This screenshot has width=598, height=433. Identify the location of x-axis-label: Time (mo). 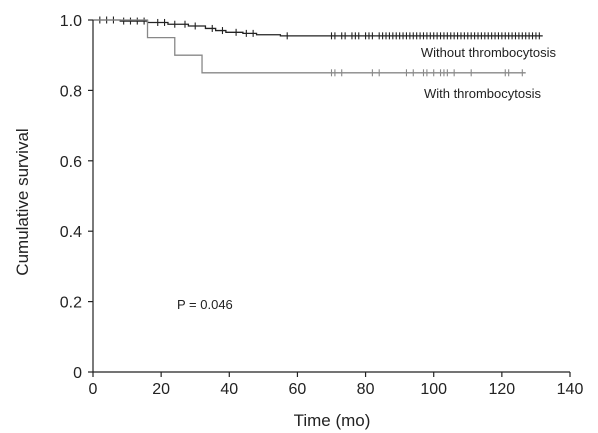
(332, 420).